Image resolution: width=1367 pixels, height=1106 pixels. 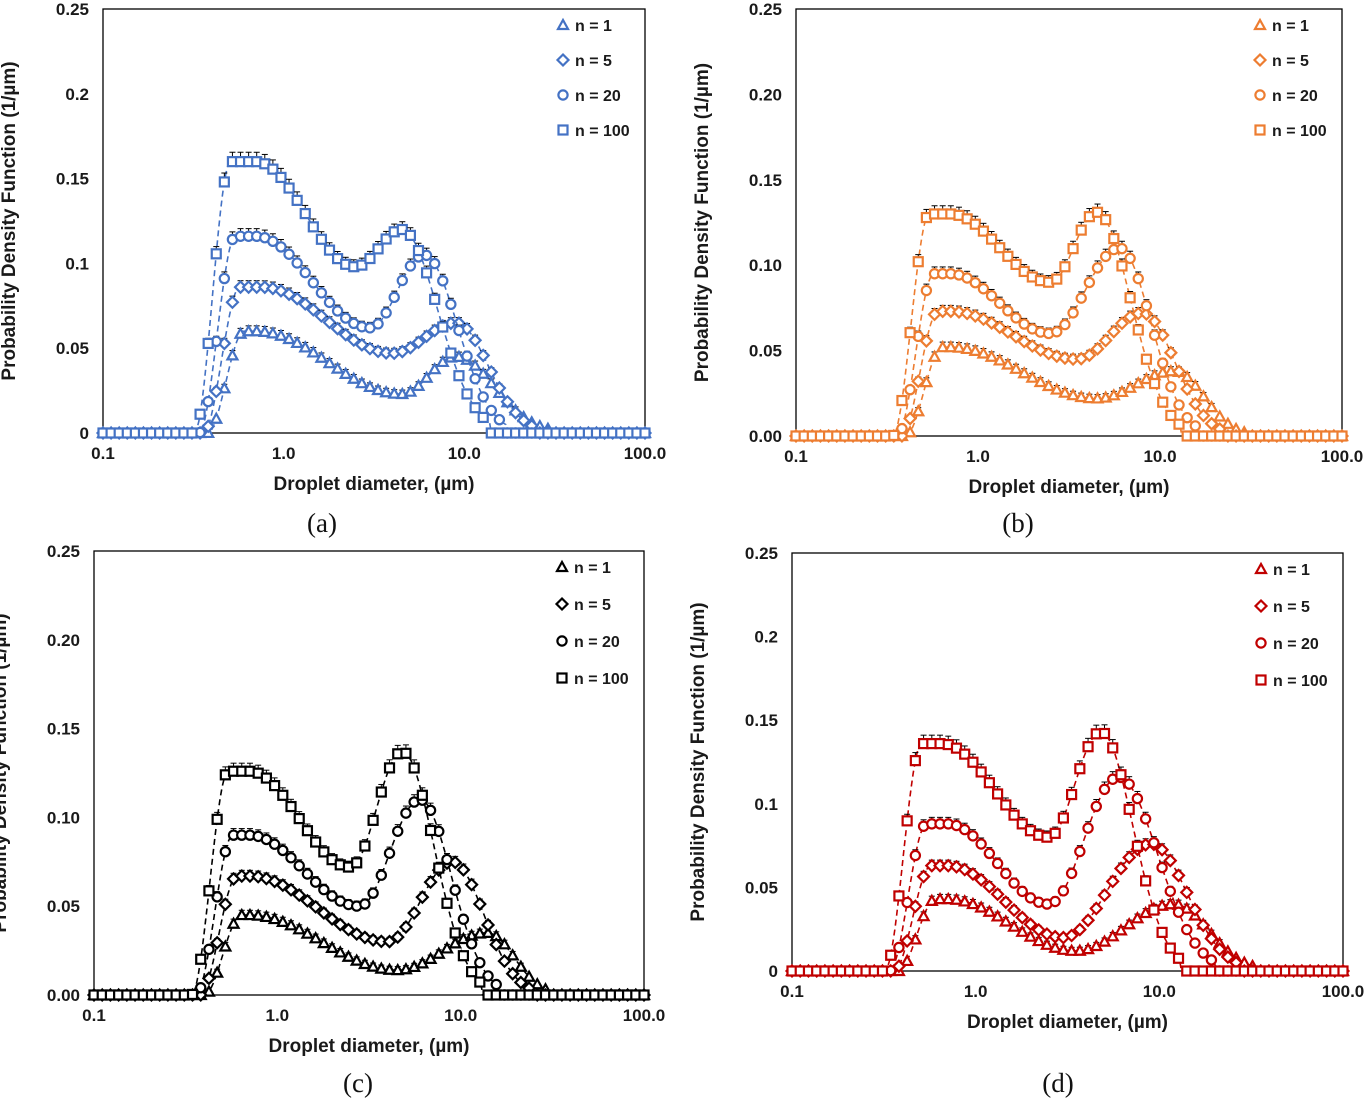 I want to click on legend-entry: n = 100, so click(x=593, y=131).